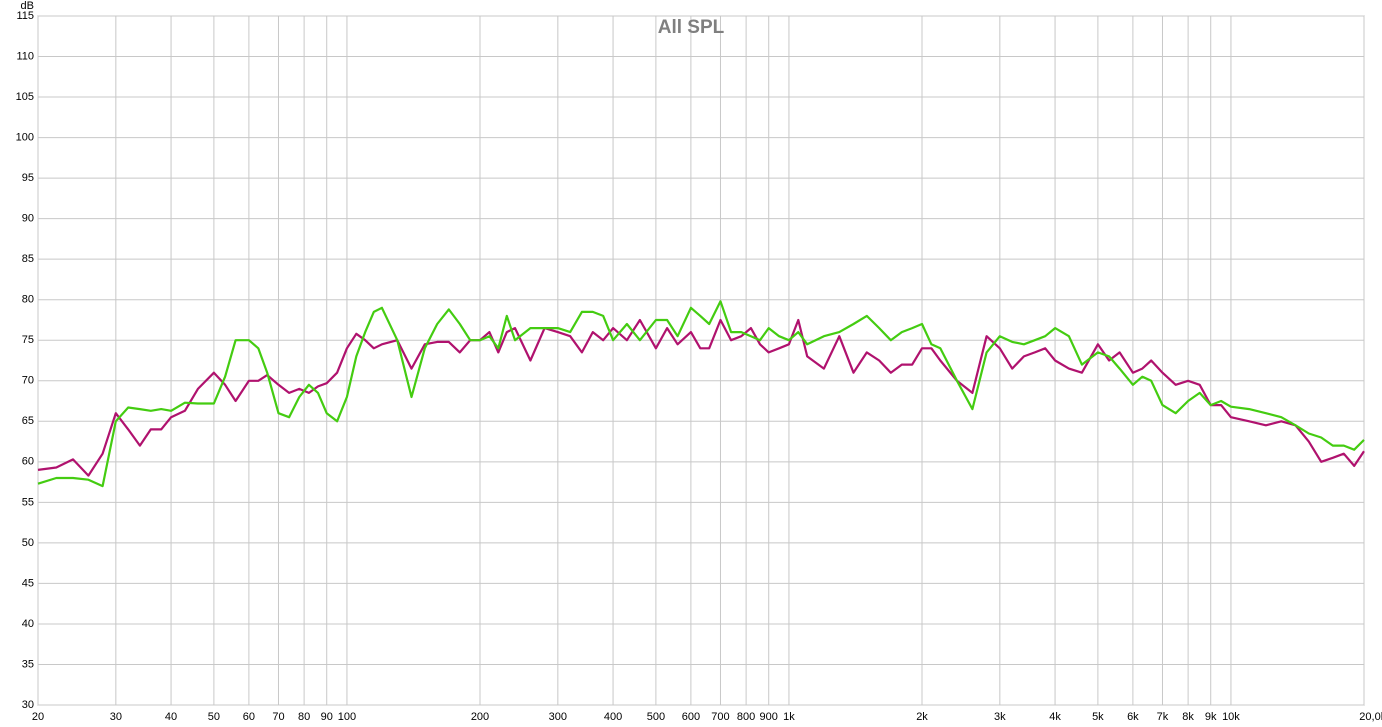  What do you see at coordinates (28, 583) in the screenshot?
I see `y-tick-label: 45` at bounding box center [28, 583].